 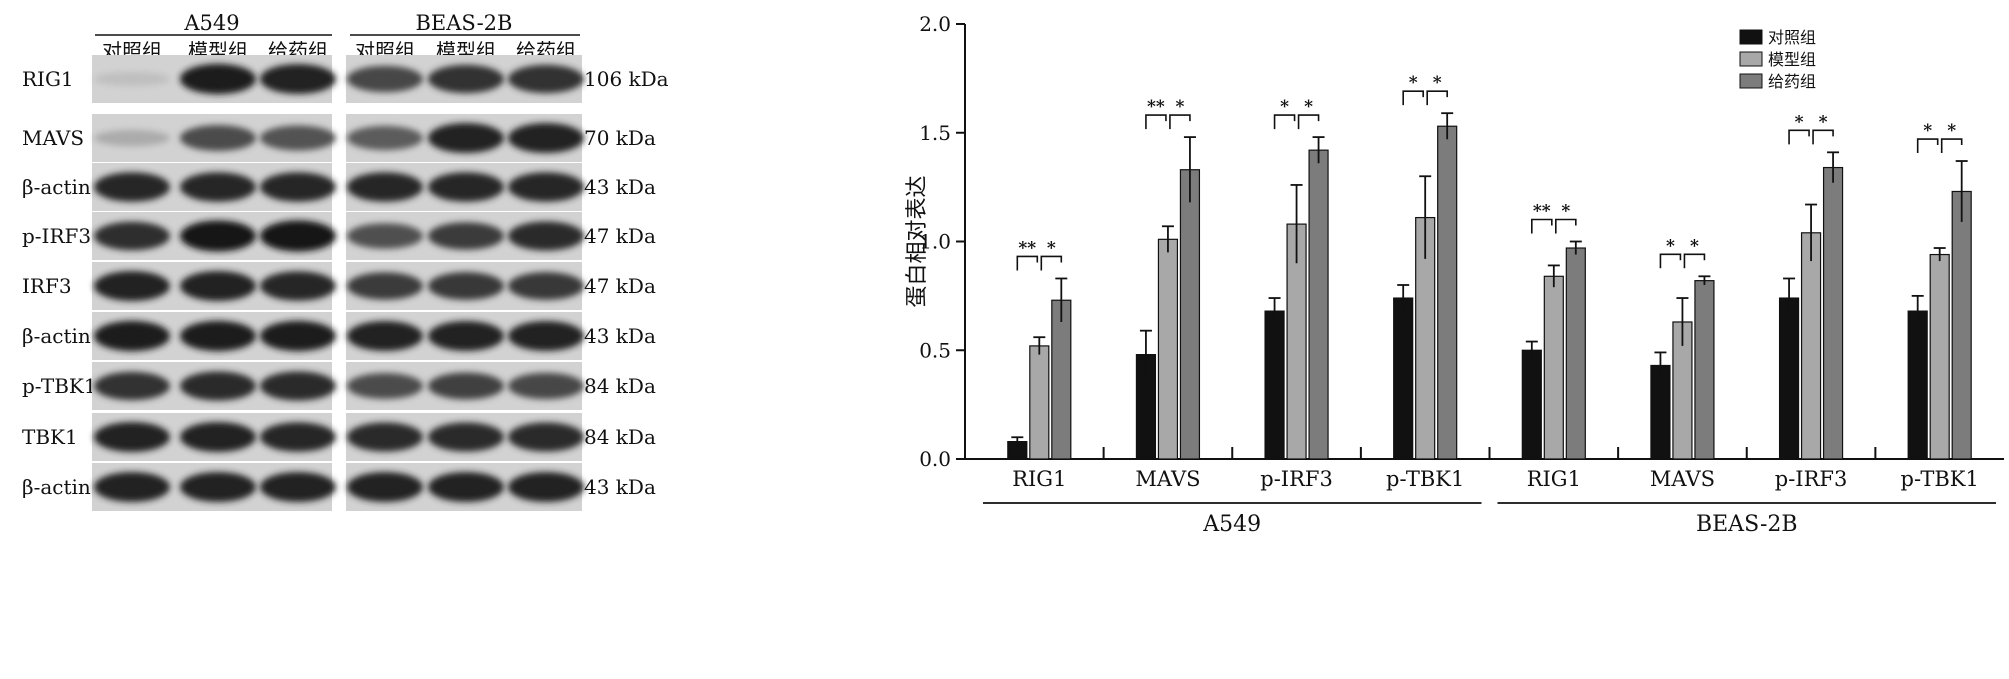 What do you see at coordinates (626, 79) in the screenshot?
I see `band-size-label: 106 kDa` at bounding box center [626, 79].